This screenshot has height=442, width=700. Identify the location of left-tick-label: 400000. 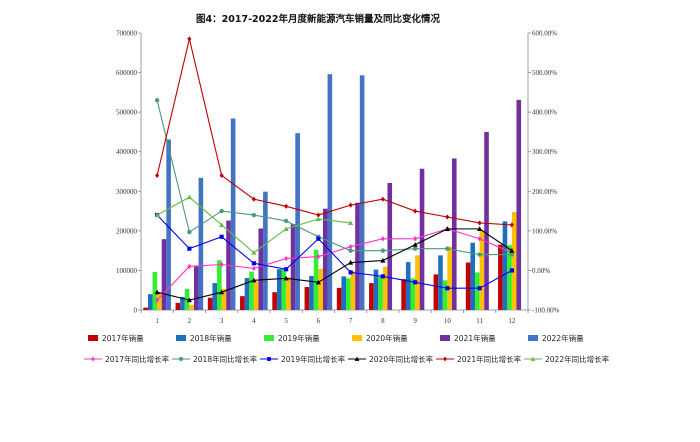
(127, 152).